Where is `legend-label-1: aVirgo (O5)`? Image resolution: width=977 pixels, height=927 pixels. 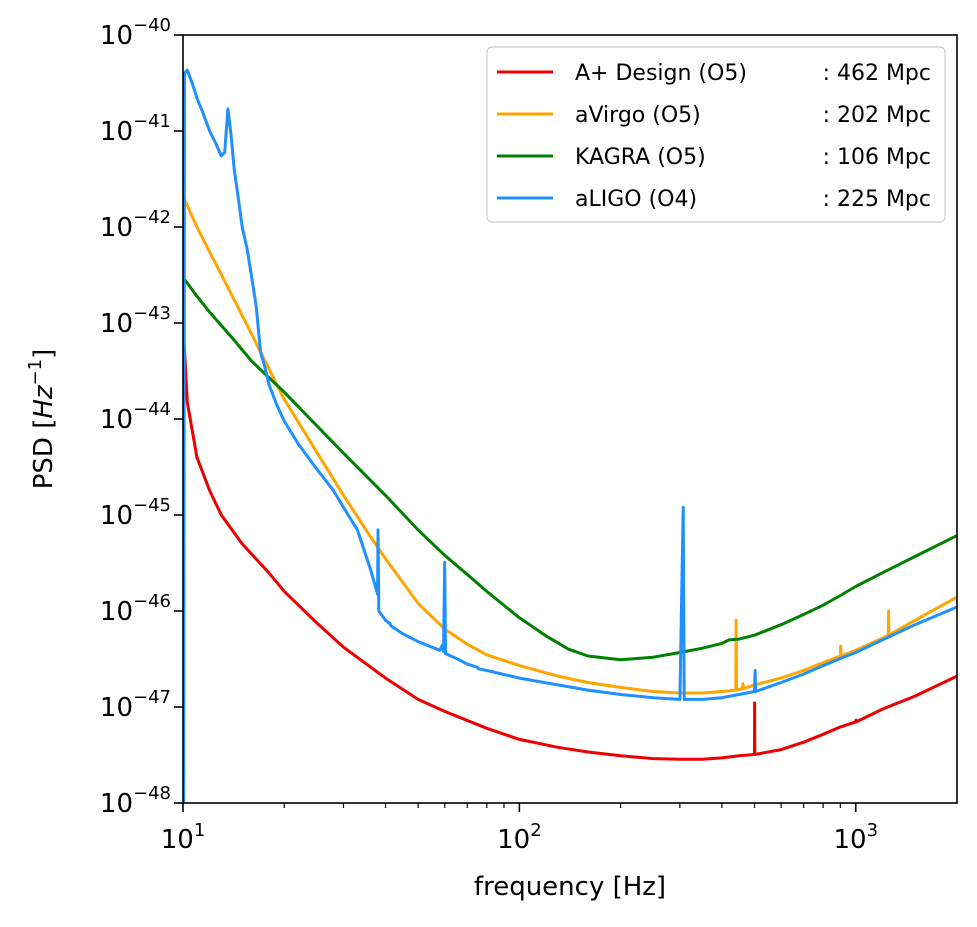 legend-label-1: aVirgo (O5) is located at coordinates (638, 115).